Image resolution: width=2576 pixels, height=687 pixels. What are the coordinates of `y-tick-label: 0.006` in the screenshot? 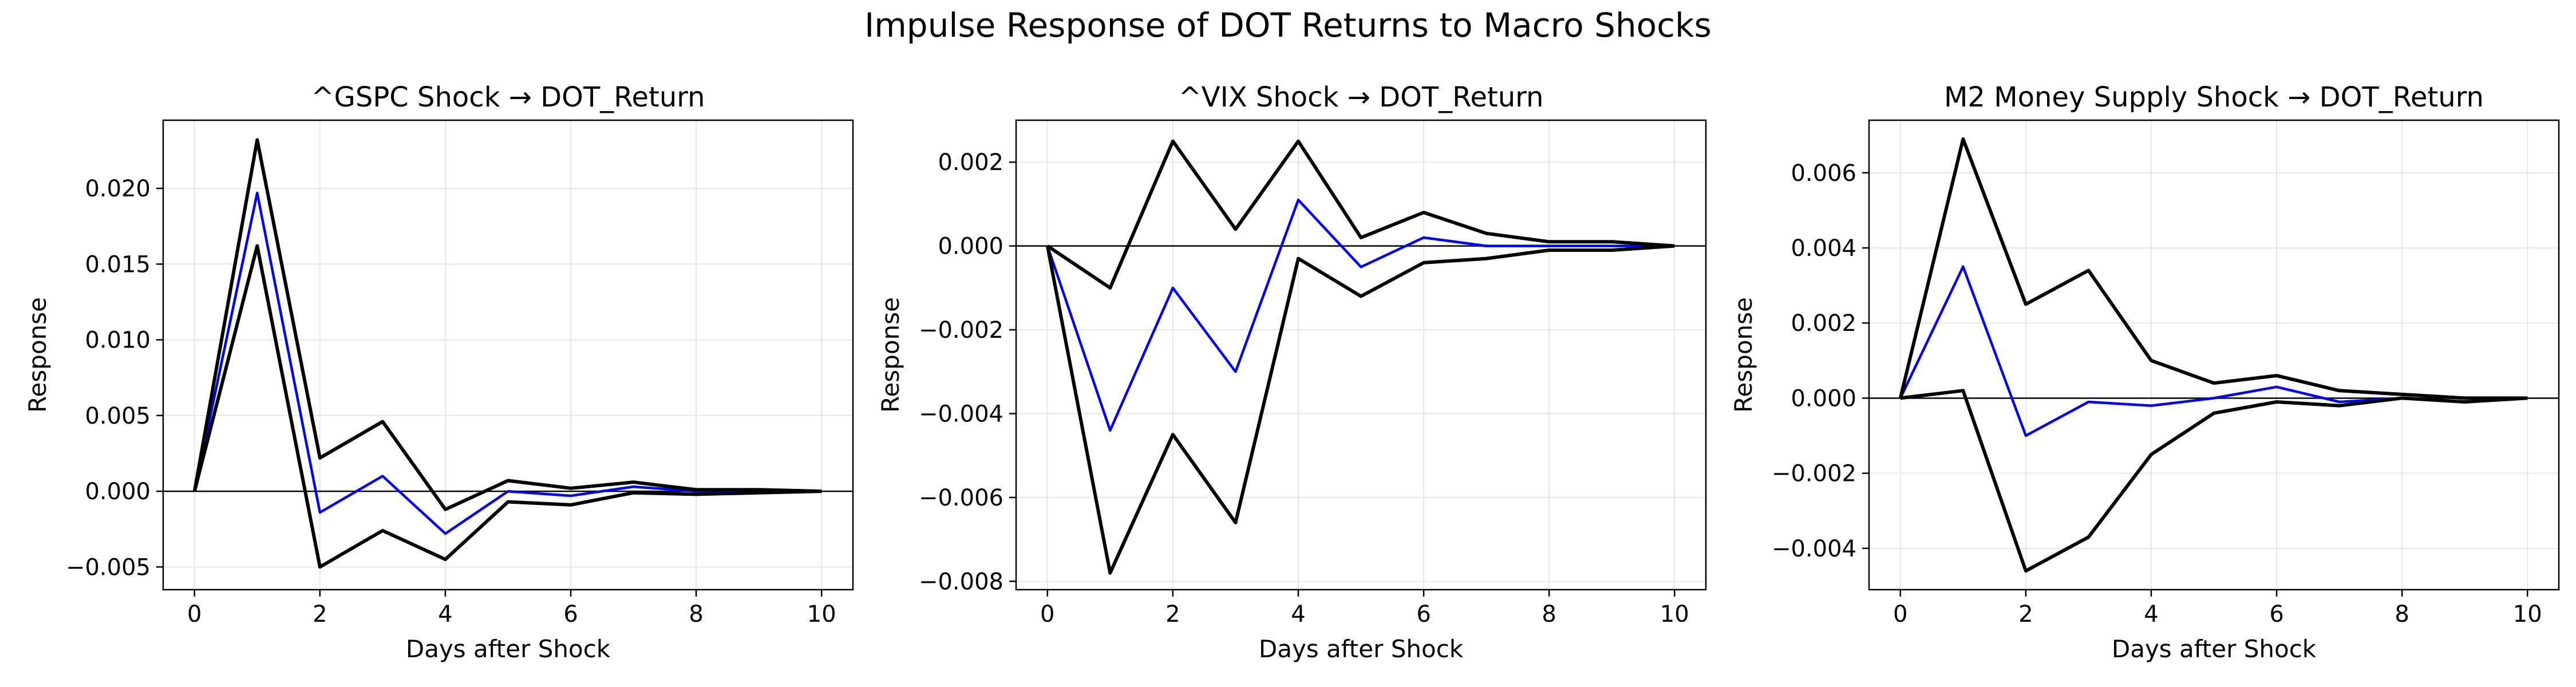 It's located at (1823, 174).